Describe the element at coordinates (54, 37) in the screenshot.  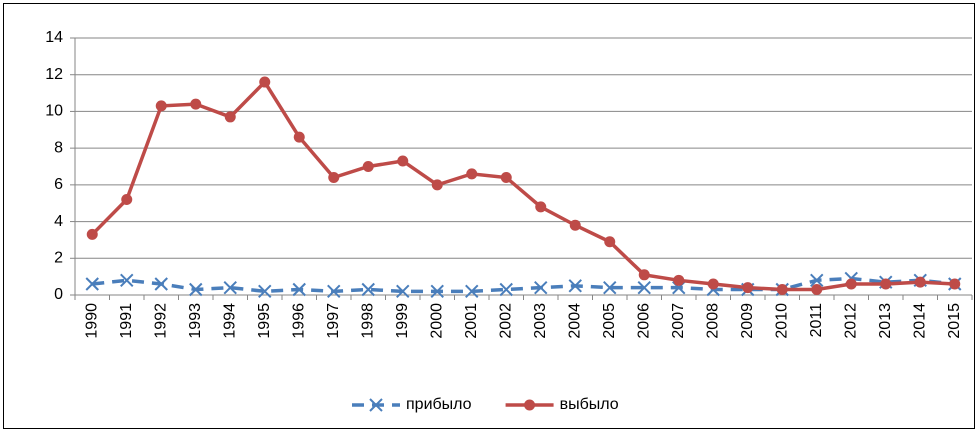
I see `y-tick-label: 14` at that location.